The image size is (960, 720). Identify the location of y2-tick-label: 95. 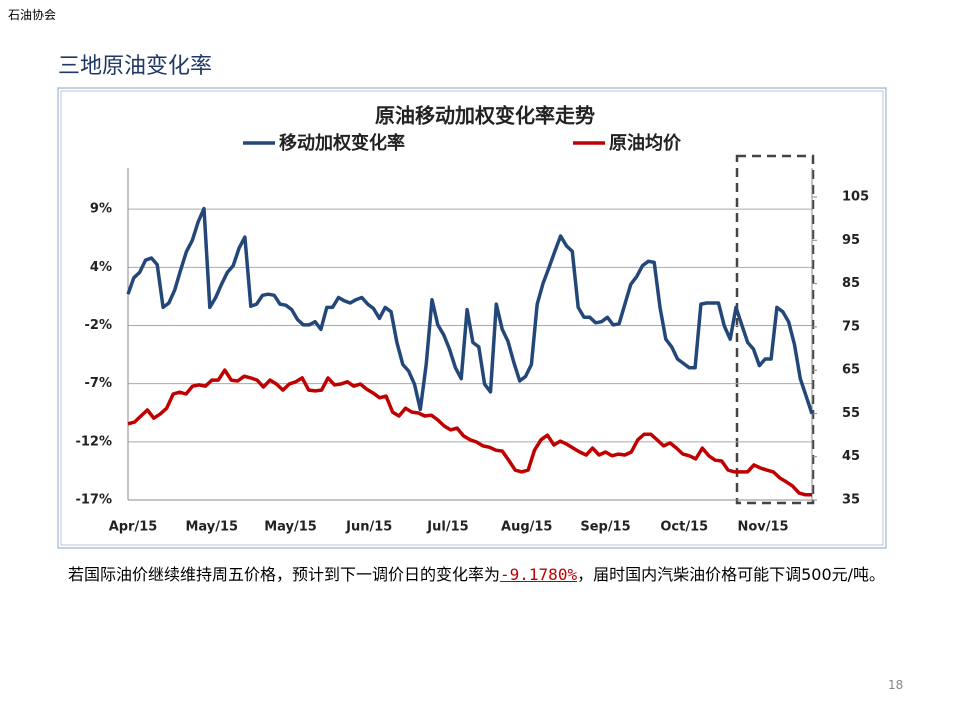
(851, 240).